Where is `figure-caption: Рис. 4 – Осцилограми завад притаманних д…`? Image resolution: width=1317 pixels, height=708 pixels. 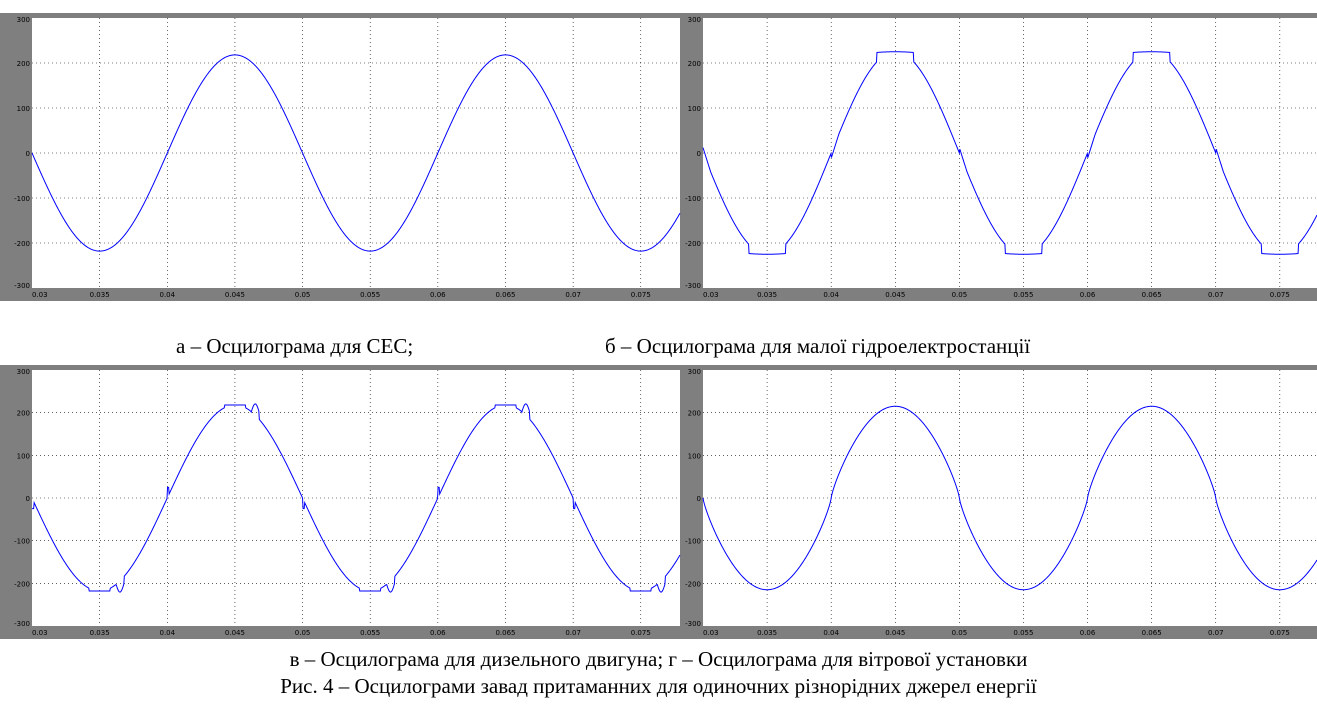 figure-caption: Рис. 4 – Осцилограми завад притаманних д… is located at coordinates (658, 686).